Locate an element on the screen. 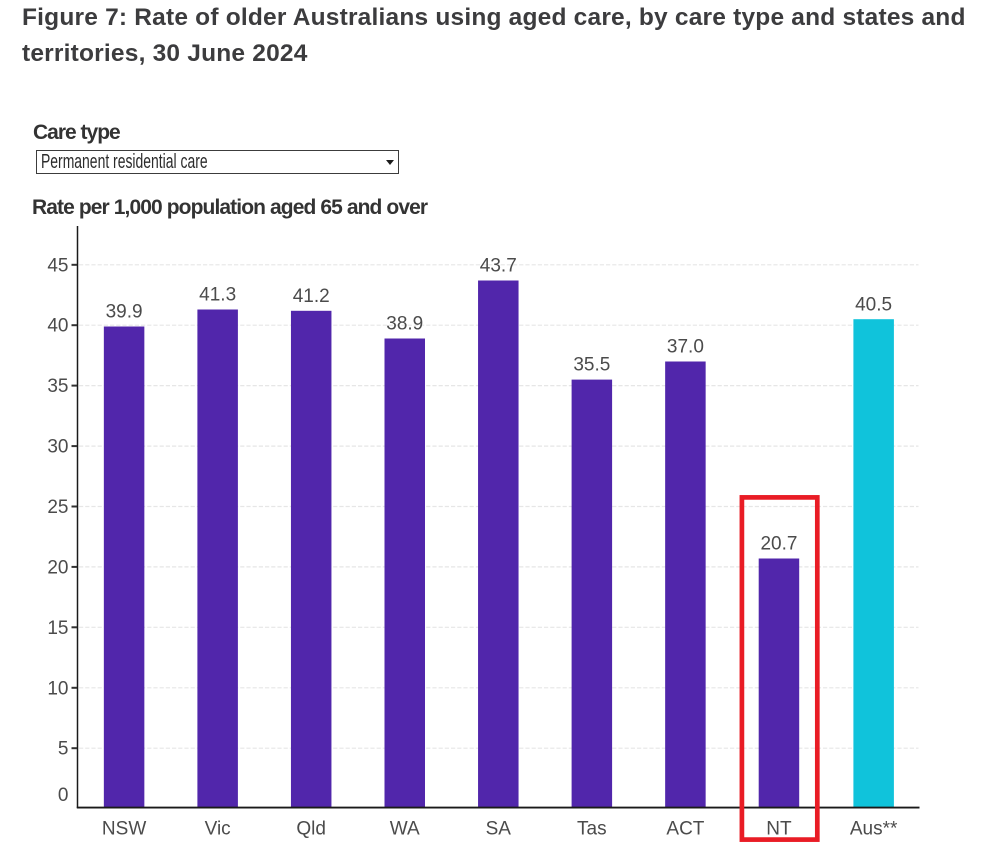  svg-text: 37.0 is located at coordinates (685, 347).